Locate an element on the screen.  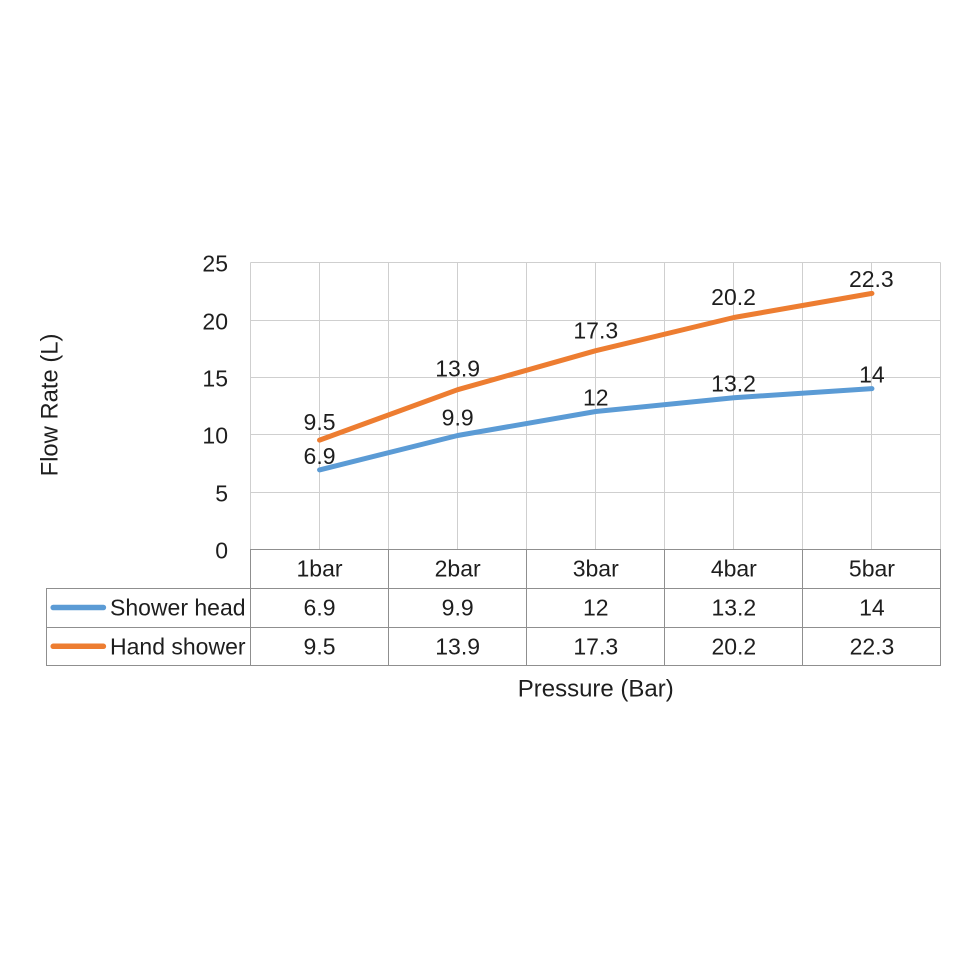
svg-text: 25 is located at coordinates (215, 264).